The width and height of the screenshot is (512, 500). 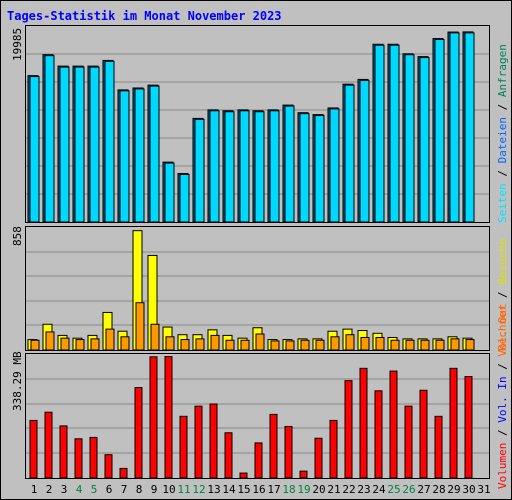 I want to click on legend-vol-out: Vol. Out, so click(x=502, y=330).